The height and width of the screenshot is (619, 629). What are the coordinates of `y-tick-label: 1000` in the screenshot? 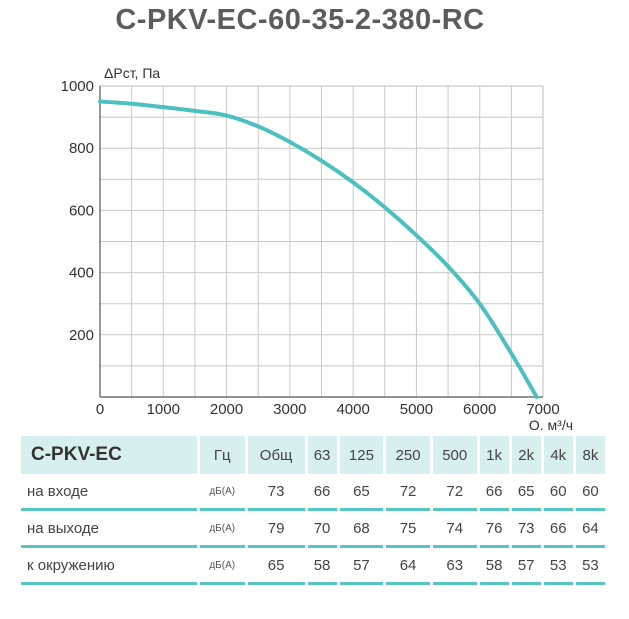 It's located at (77, 86).